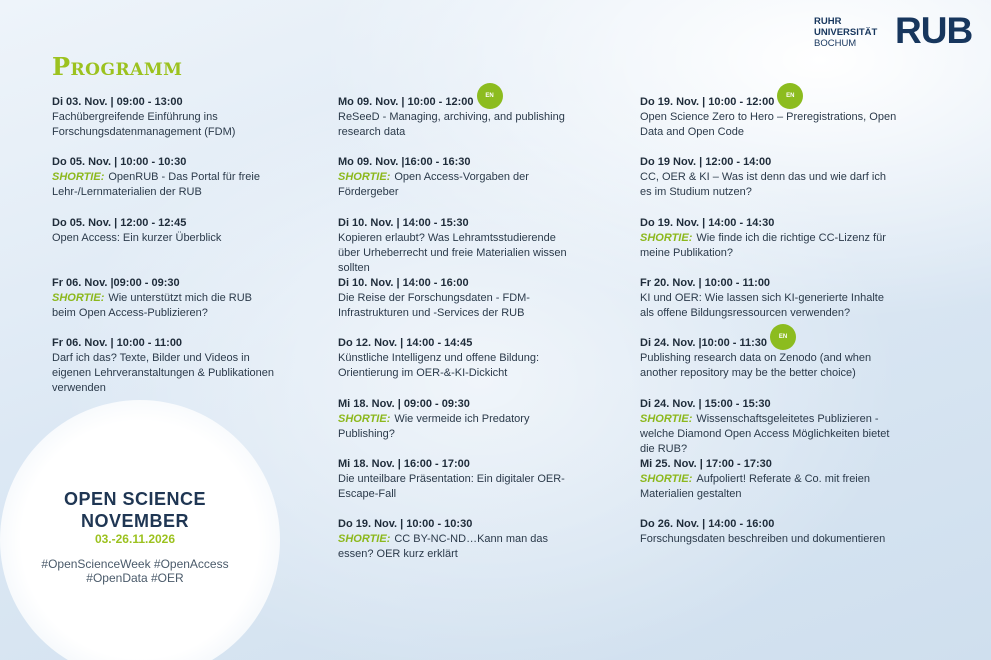 Image resolution: width=991 pixels, height=660 pixels. I want to click on event-description: Open Access: Ein kurzer Überblick, so click(163, 238).